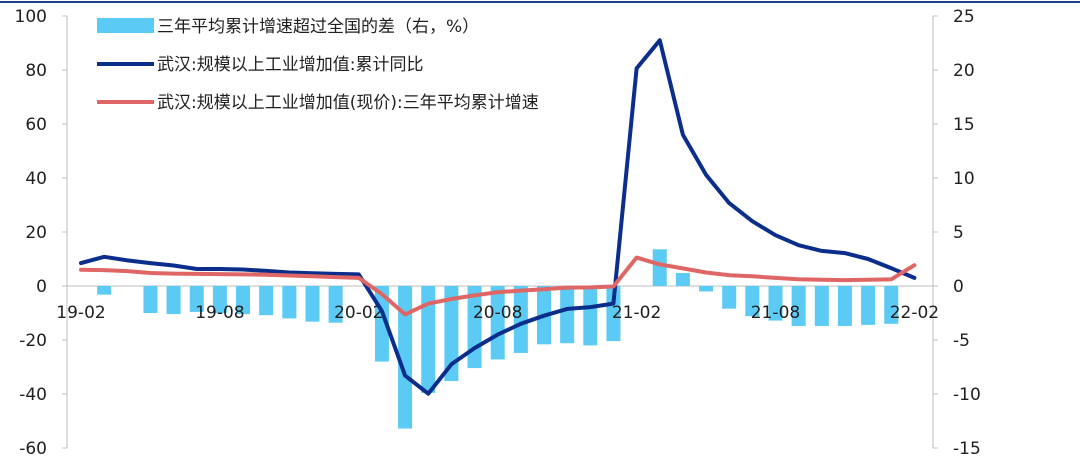 This screenshot has width=1080, height=459. I want to click on legend-label-avg: 武汉:规模以上工业增加值(现价):三年平均累计增速, so click(348, 103).